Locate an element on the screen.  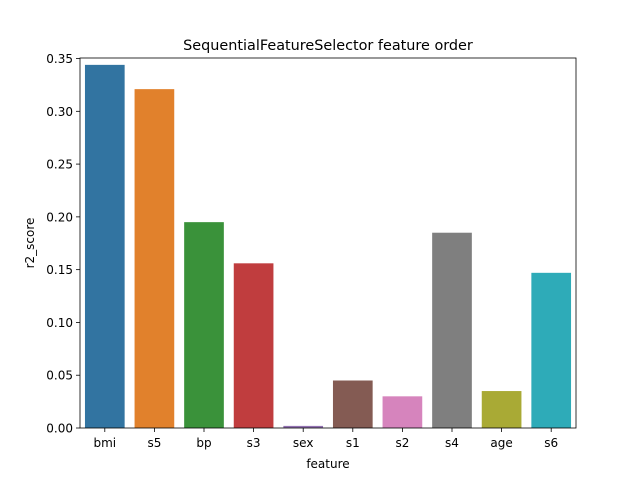
x-tick-label-bmi: bmi is located at coordinates (104, 443).